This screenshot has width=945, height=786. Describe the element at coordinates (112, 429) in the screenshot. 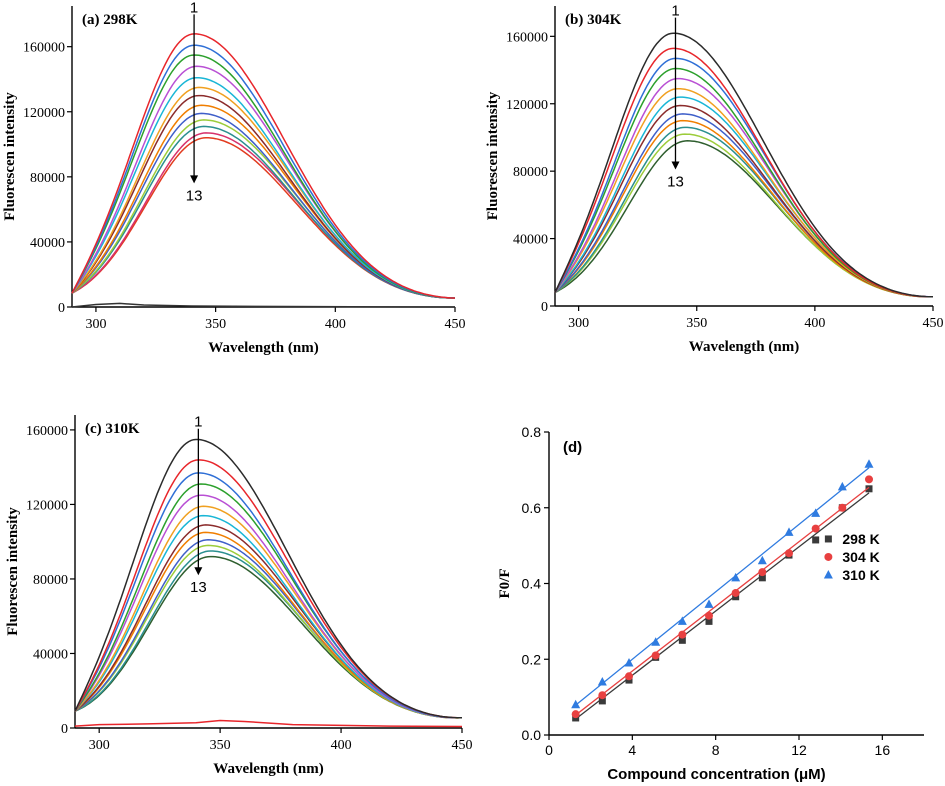

I see `panel-label: (c) 310K` at that location.